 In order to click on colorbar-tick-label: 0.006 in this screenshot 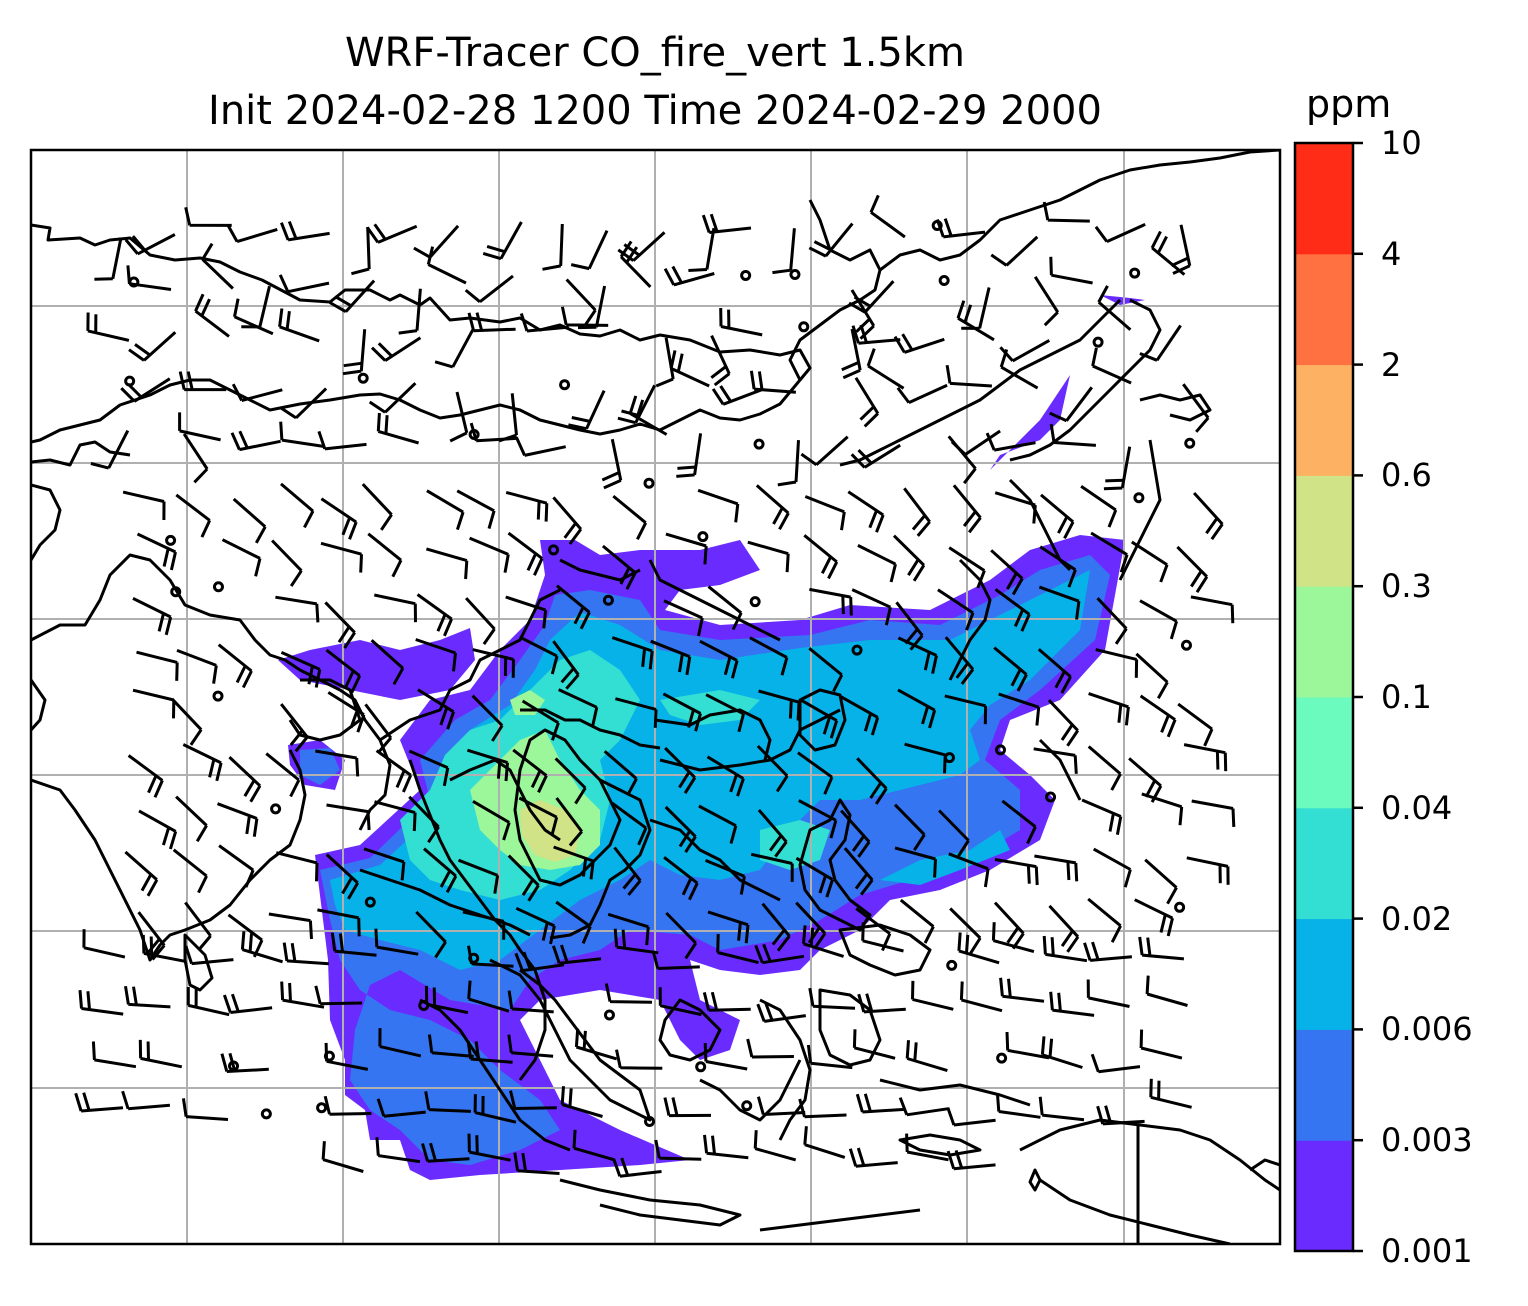, I will do `click(1427, 1029)`.